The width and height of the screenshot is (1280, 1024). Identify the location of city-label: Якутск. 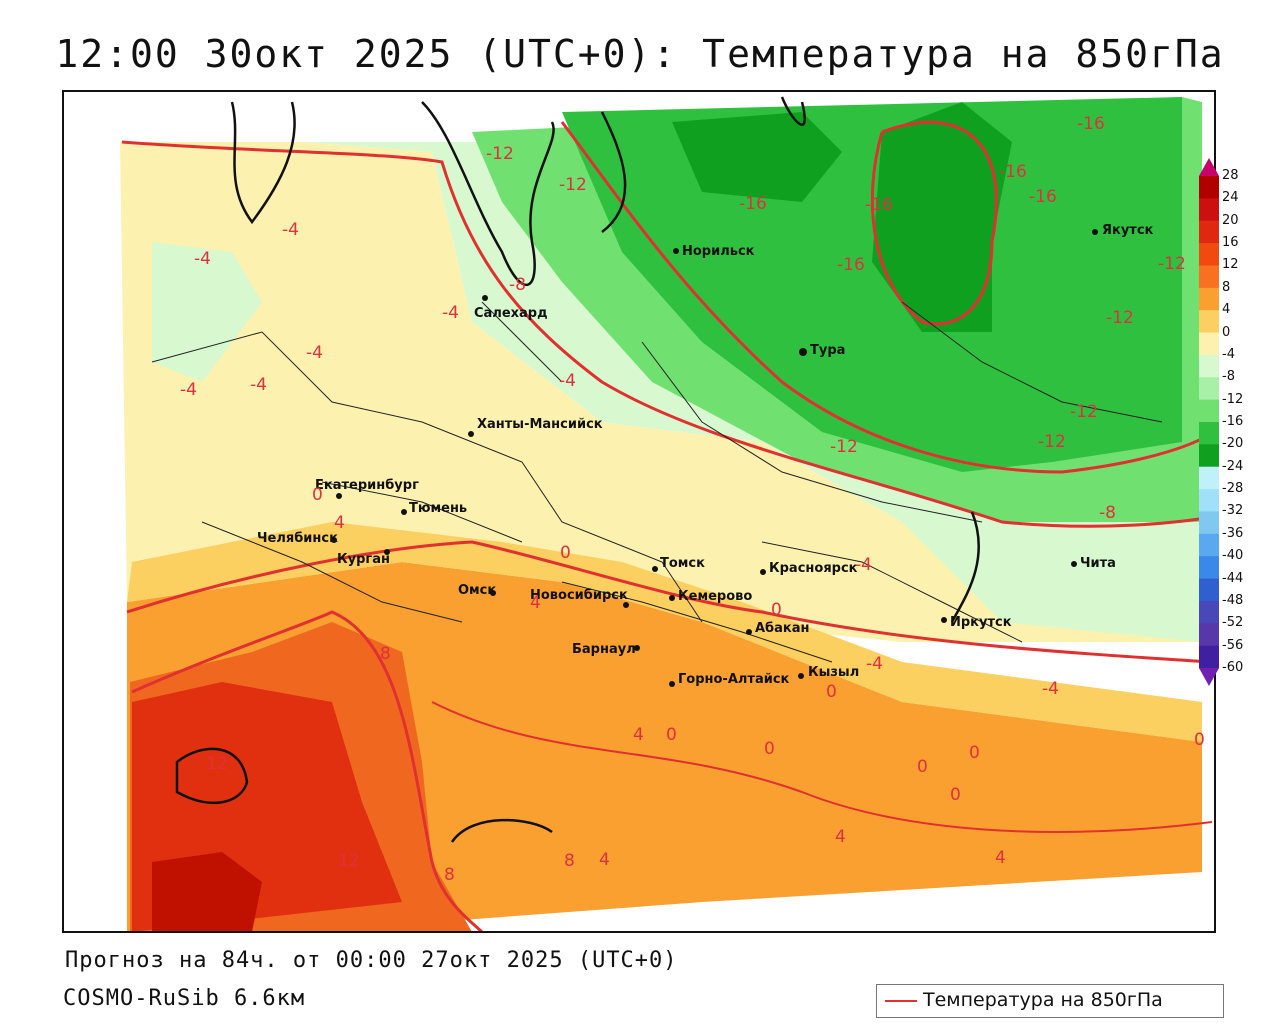
(1128, 230).